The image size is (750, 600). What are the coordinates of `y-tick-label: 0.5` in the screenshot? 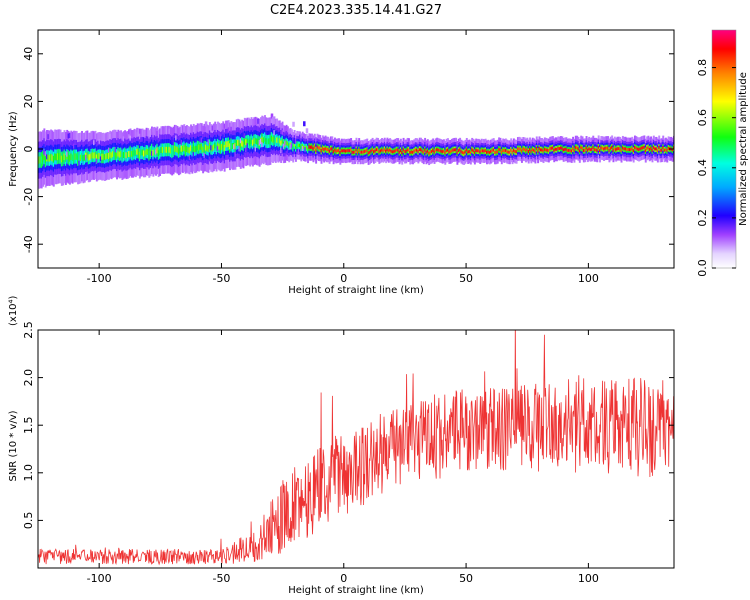 It's located at (28, 521).